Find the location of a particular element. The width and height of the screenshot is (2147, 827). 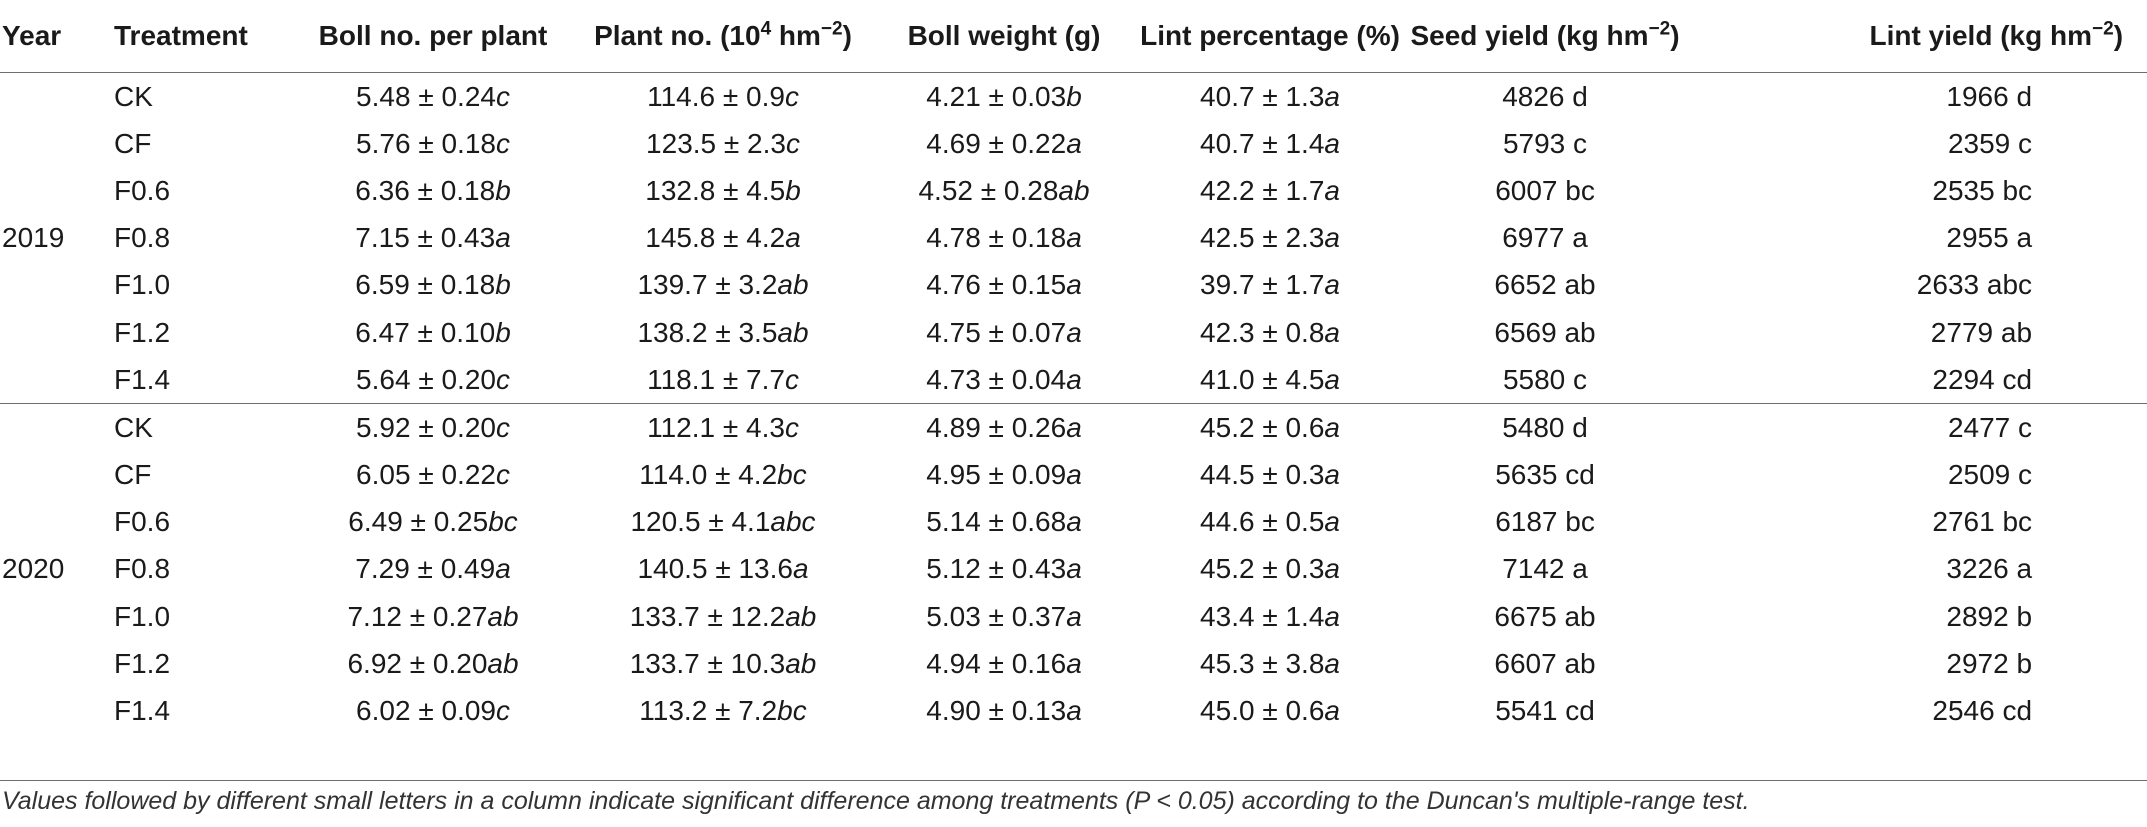

seed-yield-cell: 6675 ab is located at coordinates (1545, 616).